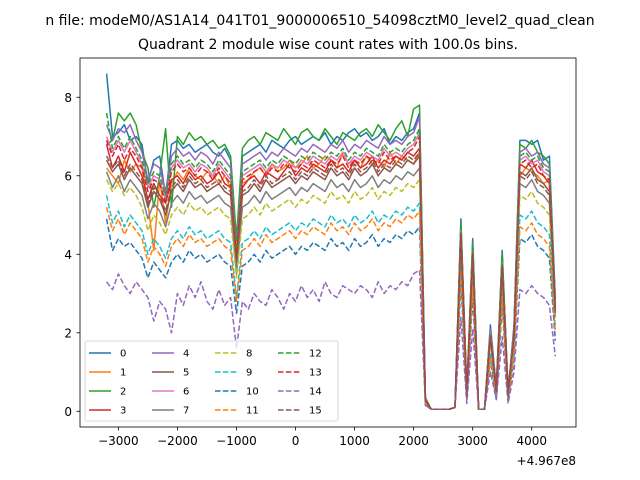 Image resolution: width=640 pixels, height=480 pixels. I want to click on y-tick-label: 6, so click(68, 176).